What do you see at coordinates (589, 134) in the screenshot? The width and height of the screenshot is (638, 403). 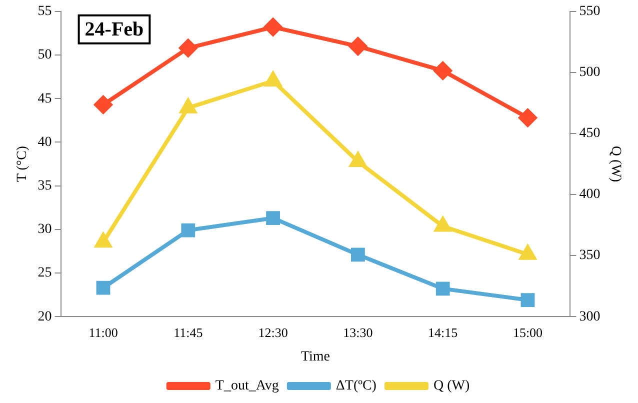 I see `y2-tick-label: 450` at bounding box center [589, 134].